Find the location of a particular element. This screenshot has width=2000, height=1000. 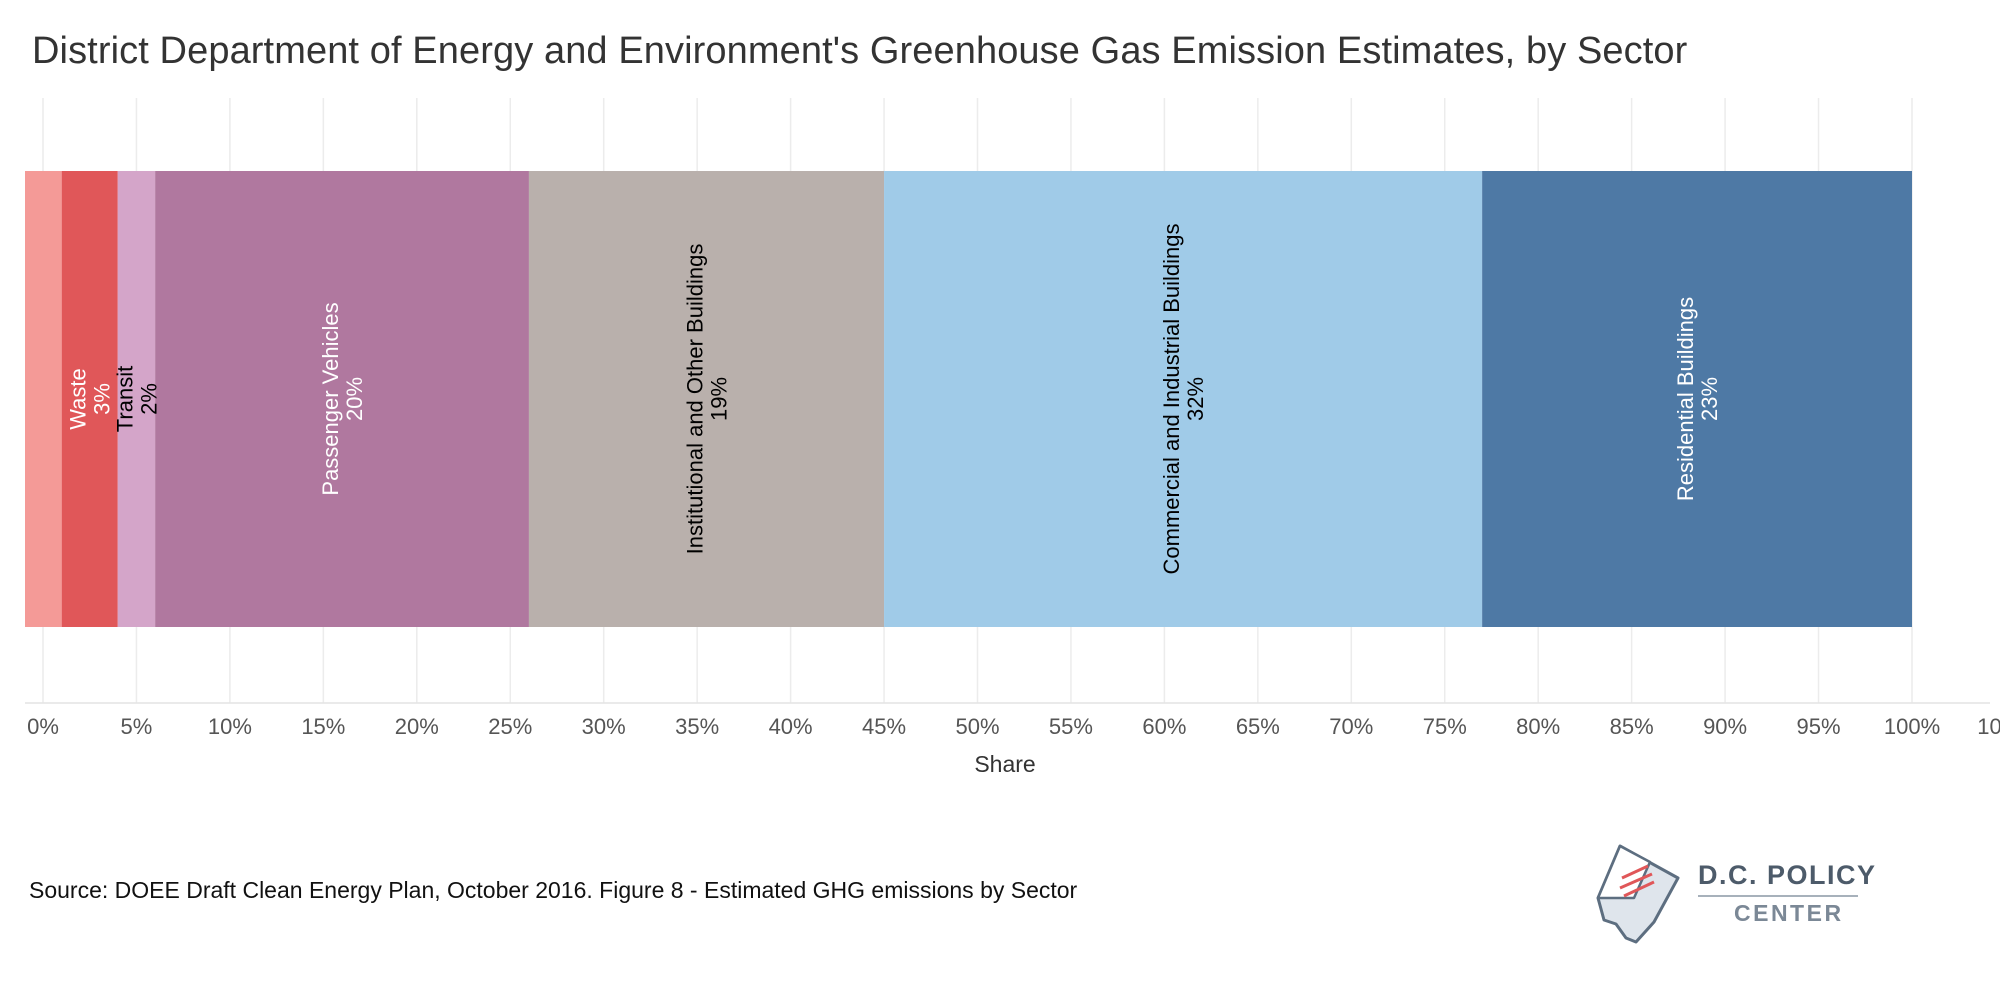

segment-name-label: Waste is located at coordinates (78, 399).